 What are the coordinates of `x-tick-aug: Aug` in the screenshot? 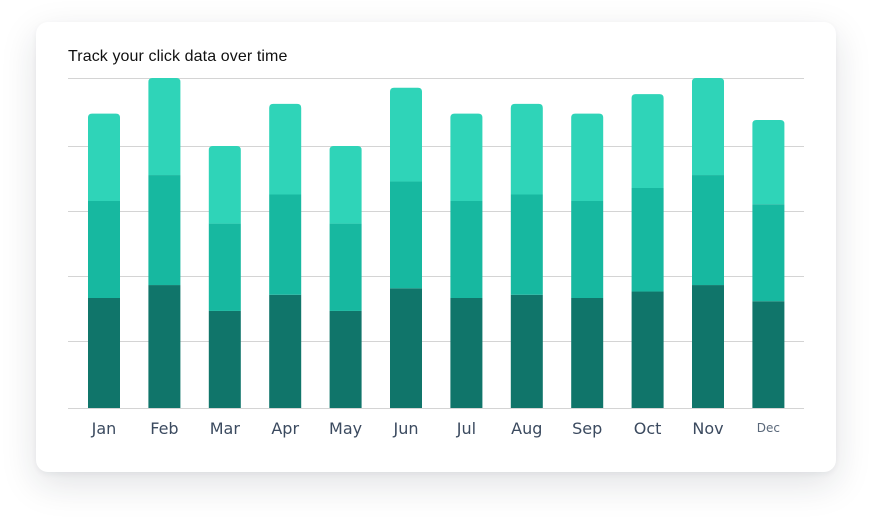 It's located at (526, 428).